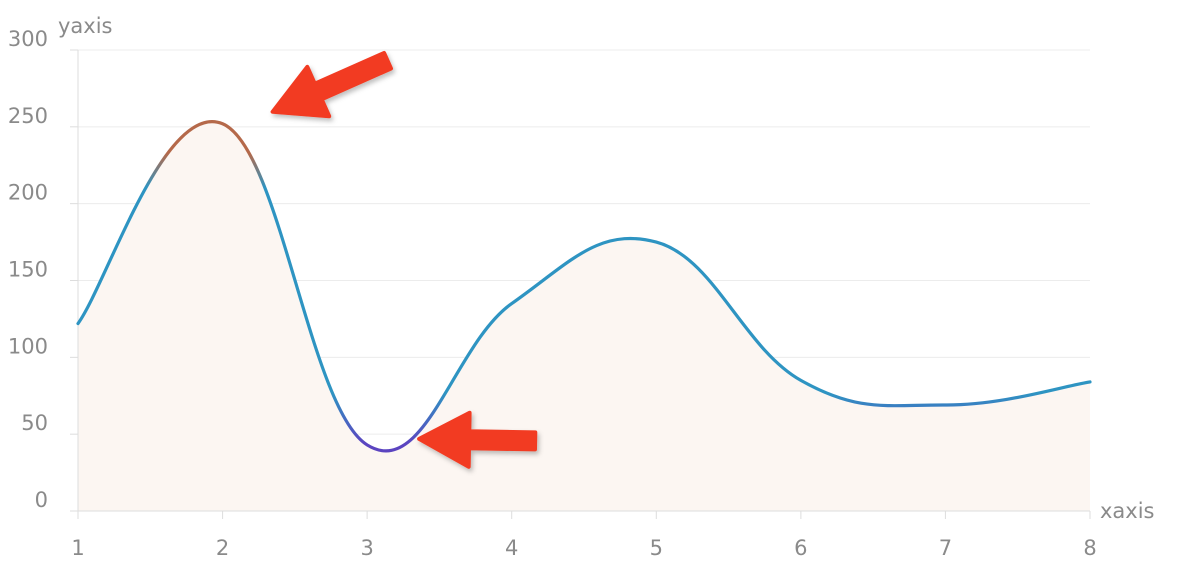  What do you see at coordinates (28, 346) in the screenshot?
I see `y-tick-label: 100` at bounding box center [28, 346].